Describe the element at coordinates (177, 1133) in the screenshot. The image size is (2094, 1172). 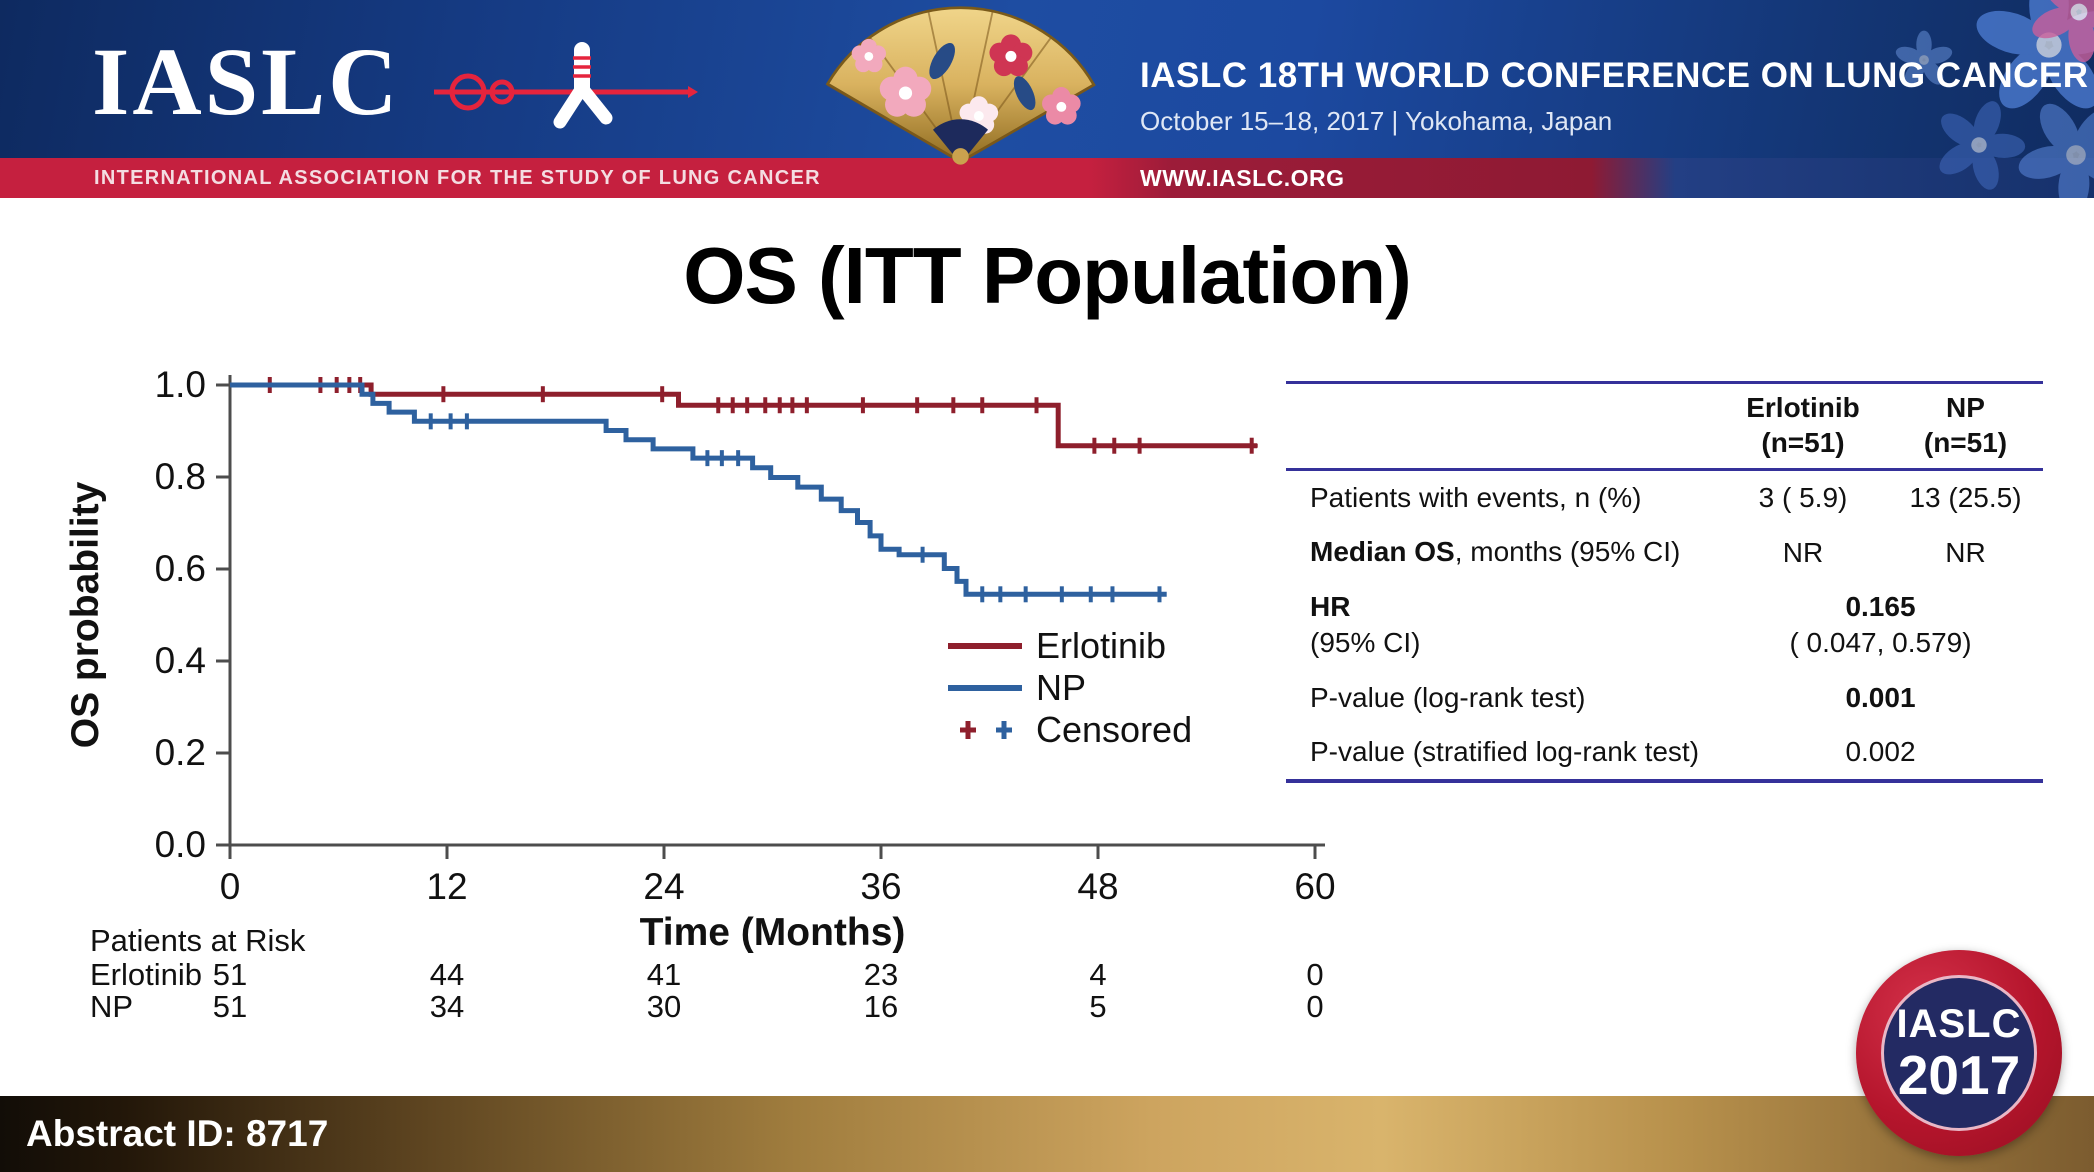
I see `abstract-id: Abstract ID: 8717` at that location.